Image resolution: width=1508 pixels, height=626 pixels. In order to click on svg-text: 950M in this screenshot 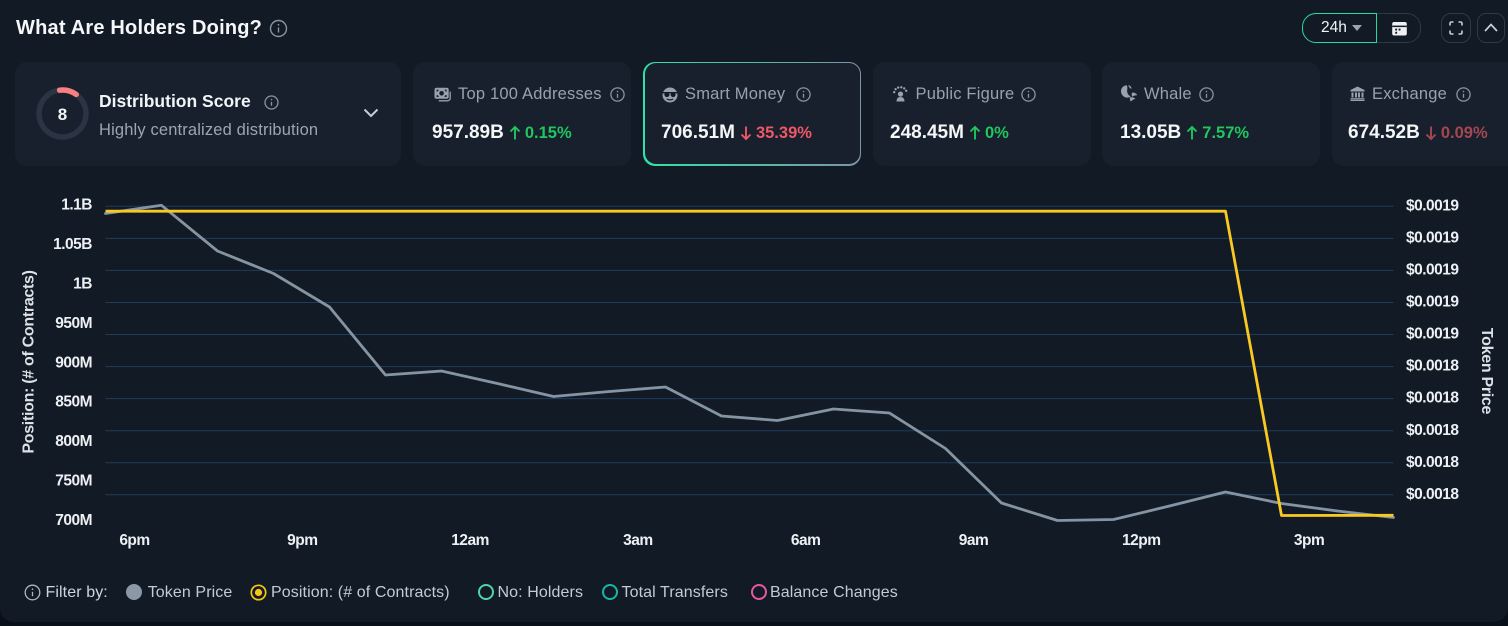, I will do `click(73, 323)`.